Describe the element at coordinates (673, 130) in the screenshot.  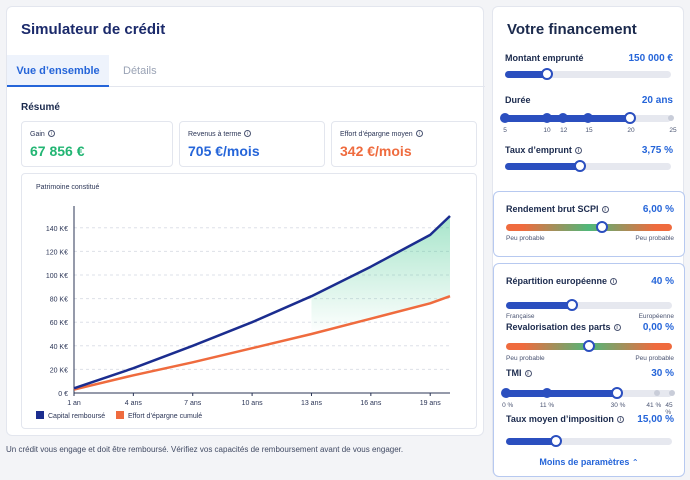
I see `duree-tick: 25` at that location.